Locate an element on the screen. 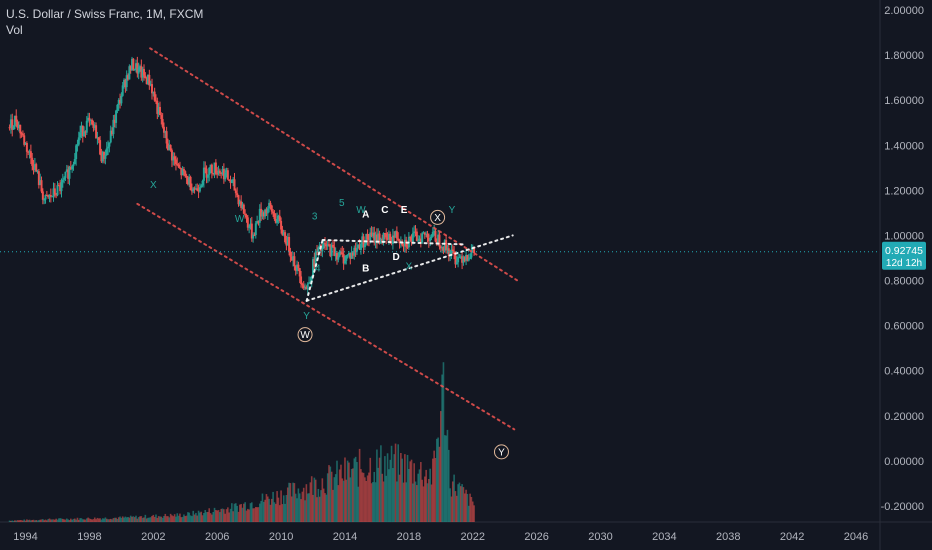  volume-label: Vol is located at coordinates (14, 30).